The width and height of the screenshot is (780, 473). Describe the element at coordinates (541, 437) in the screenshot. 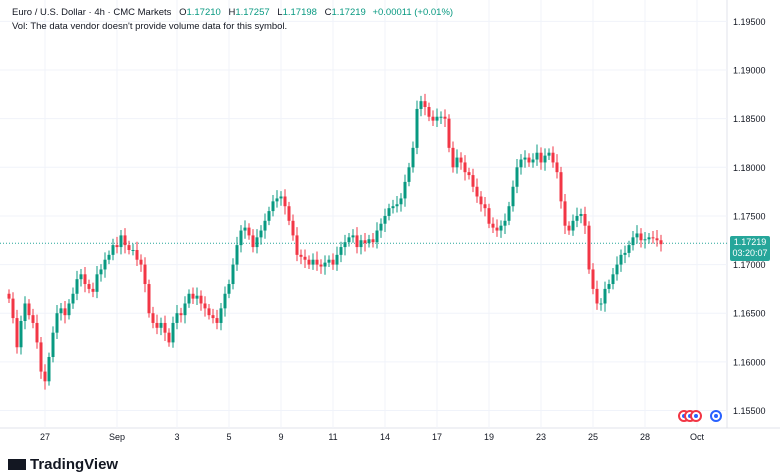

I see `x-tick-label: 23` at that location.